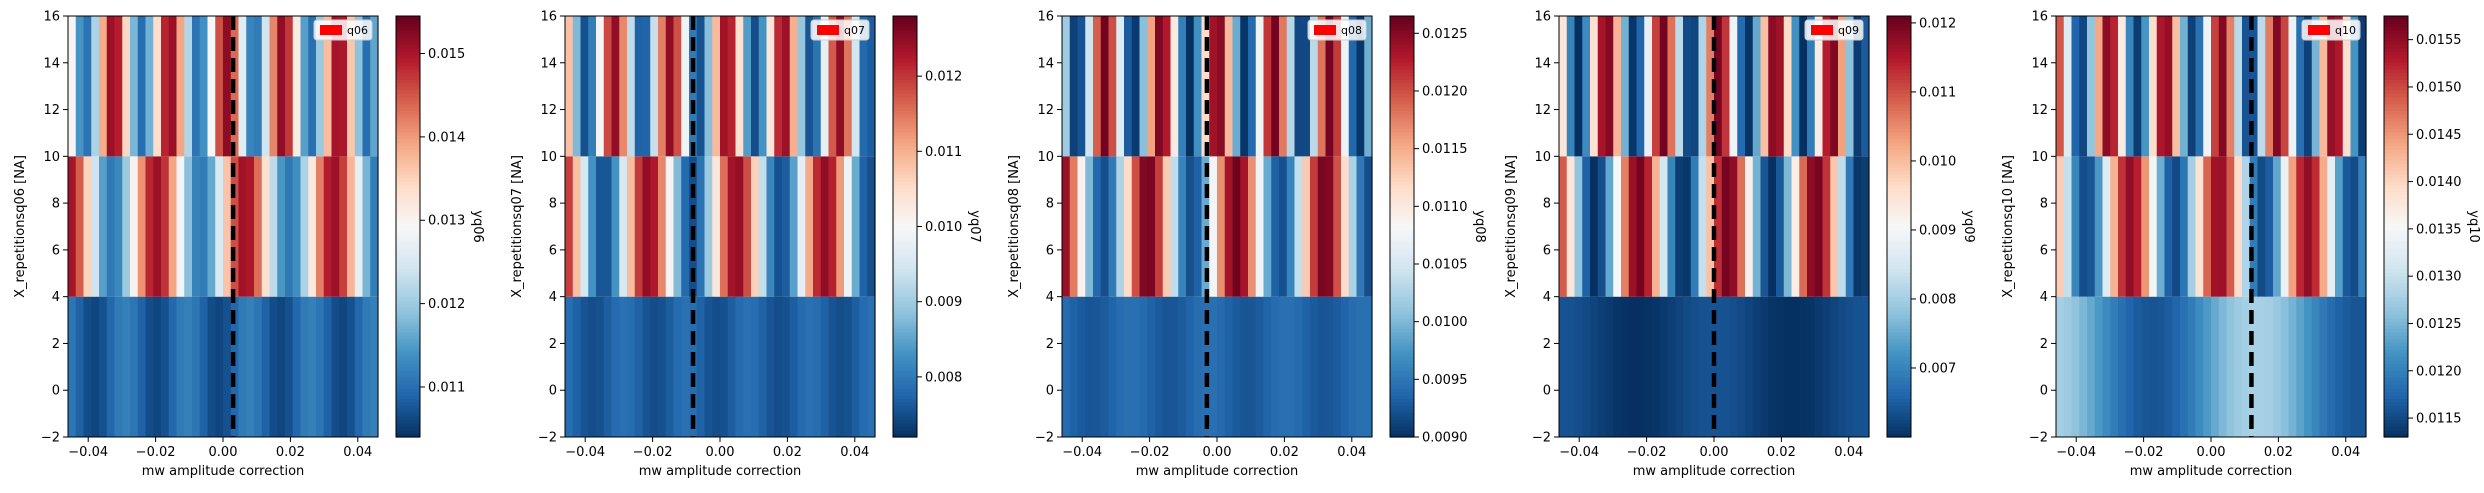  What do you see at coordinates (828, 30) in the screenshot?
I see `legend-swatch` at bounding box center [828, 30].